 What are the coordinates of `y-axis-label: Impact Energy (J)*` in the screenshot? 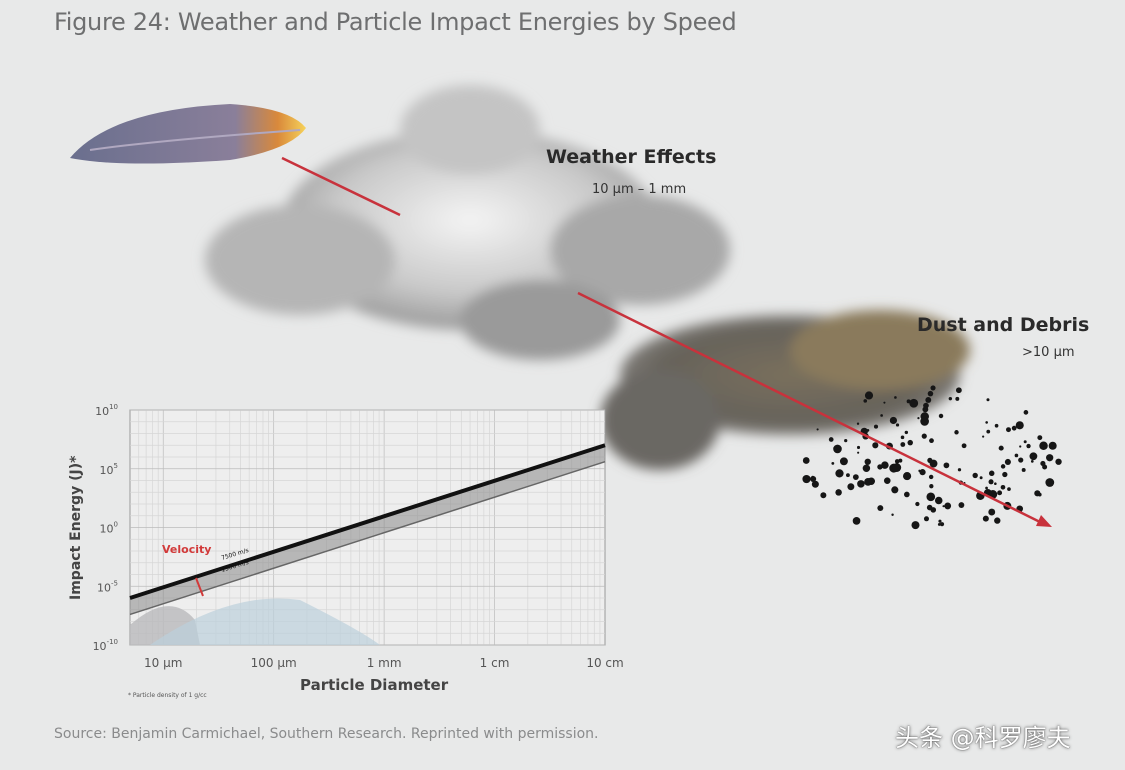 It's located at (76, 527).